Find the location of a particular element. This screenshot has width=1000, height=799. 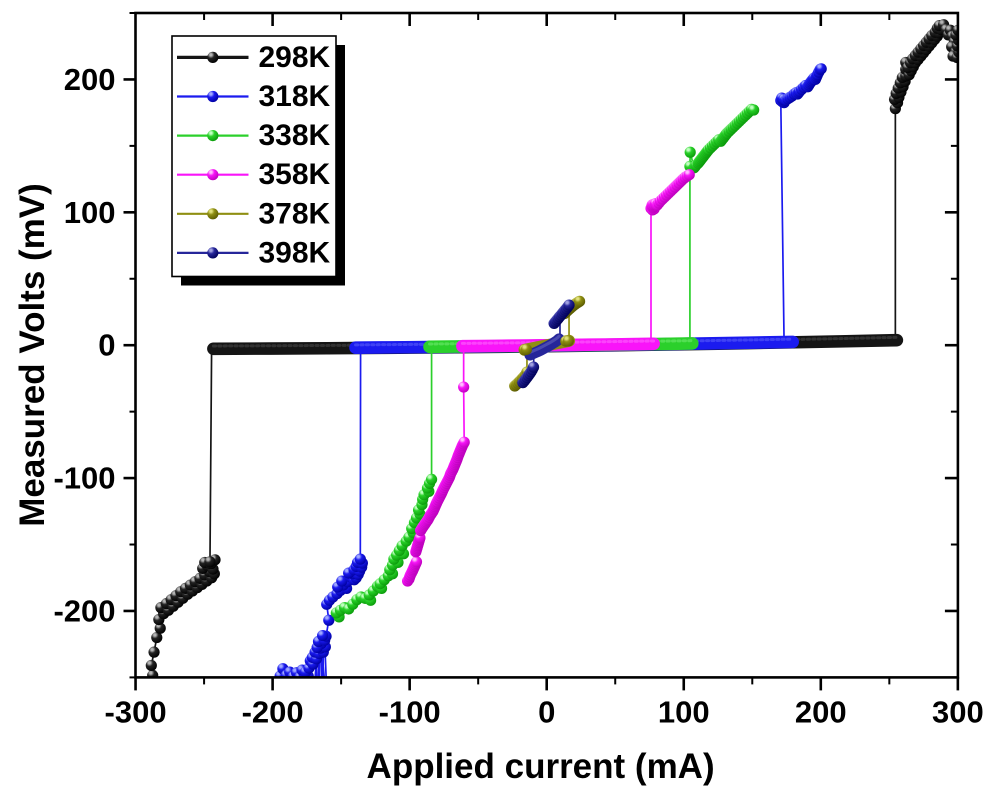

svg-text: 298K is located at coordinates (295, 57).